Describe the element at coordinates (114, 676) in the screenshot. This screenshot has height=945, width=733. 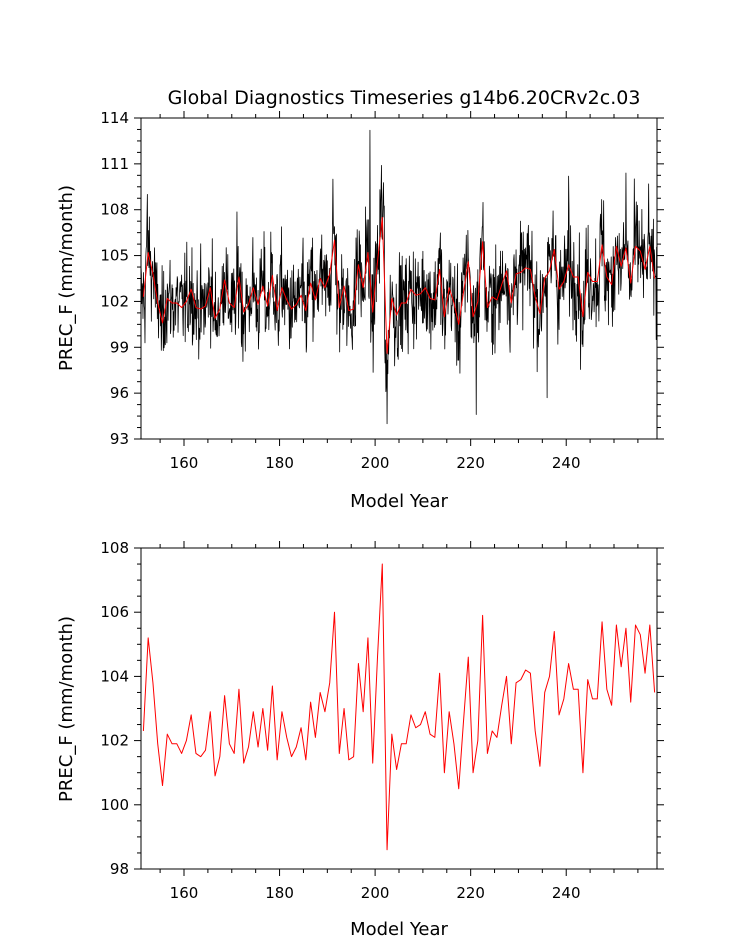
I see `bottom-y-tick-label: 104` at that location.